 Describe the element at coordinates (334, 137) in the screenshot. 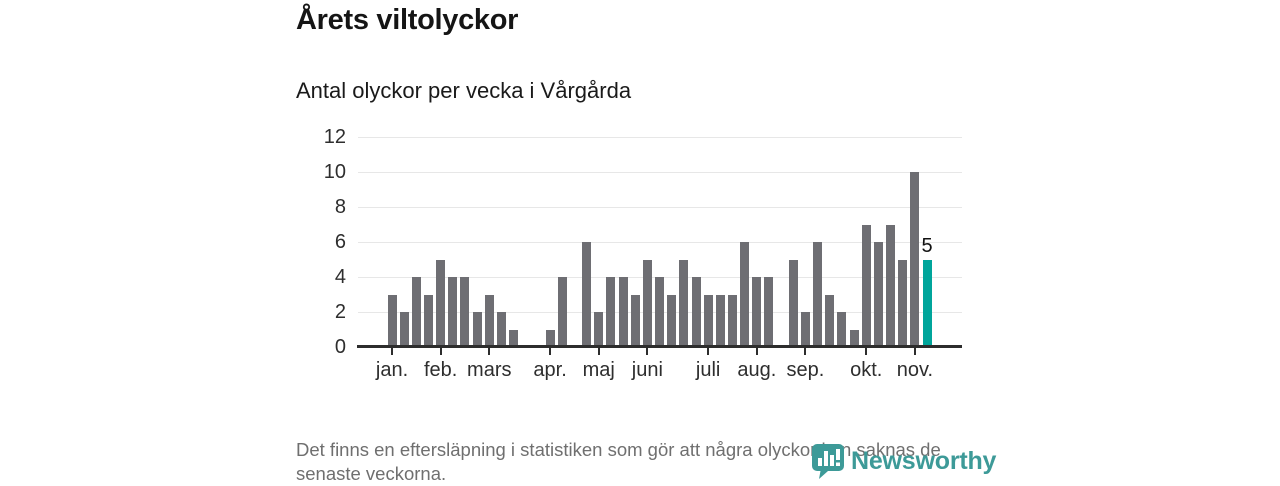

I see `y-axis-label: 12` at that location.